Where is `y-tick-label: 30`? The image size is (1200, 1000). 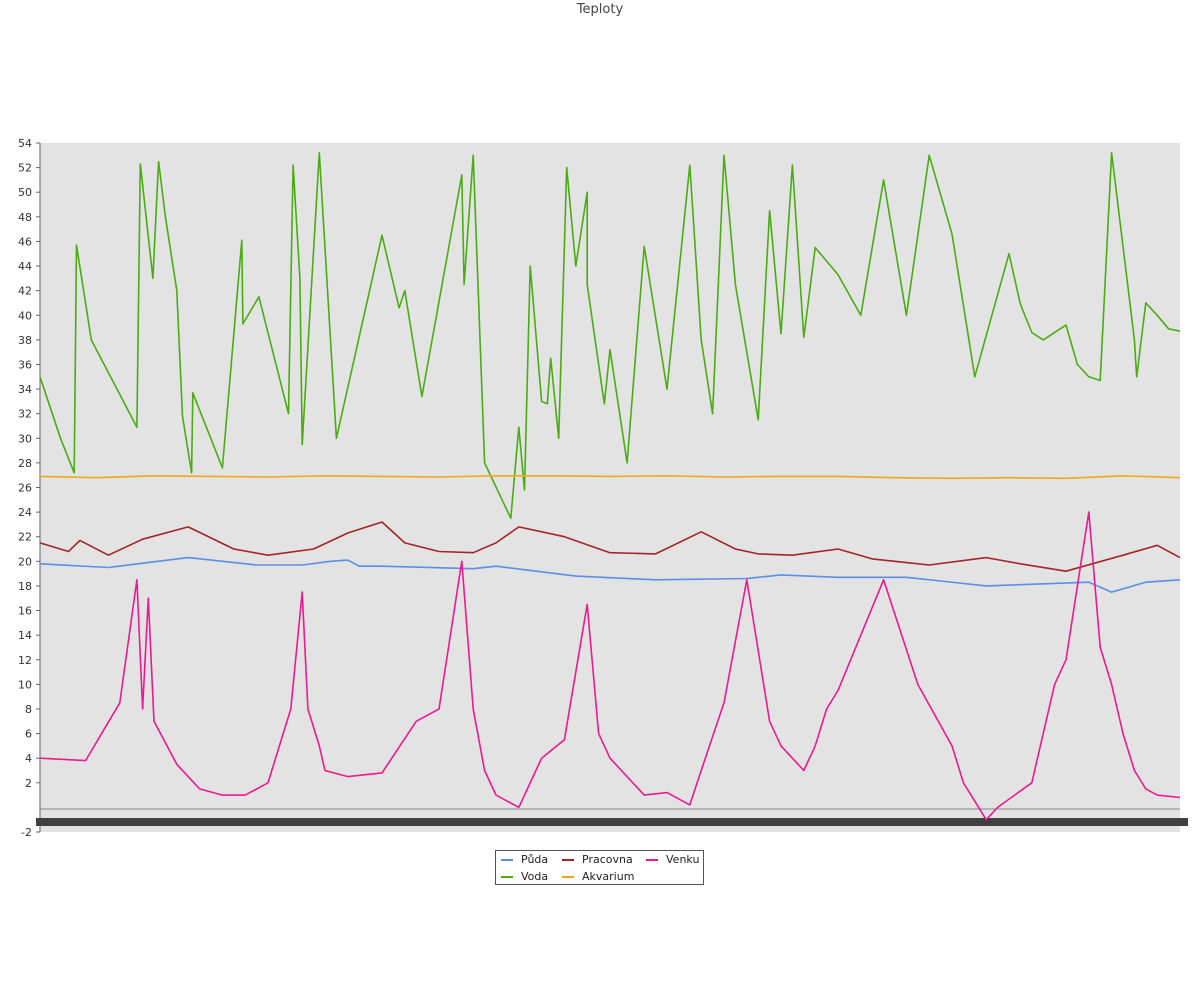
y-tick-label: 30 is located at coordinates (25, 438).